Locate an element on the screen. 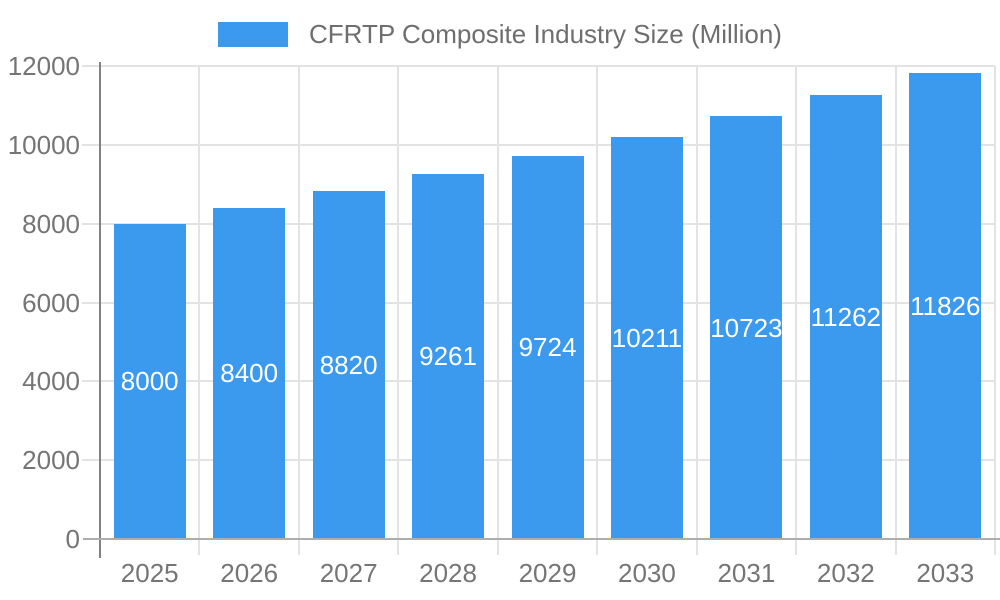  bar: 11262 is located at coordinates (845, 317).